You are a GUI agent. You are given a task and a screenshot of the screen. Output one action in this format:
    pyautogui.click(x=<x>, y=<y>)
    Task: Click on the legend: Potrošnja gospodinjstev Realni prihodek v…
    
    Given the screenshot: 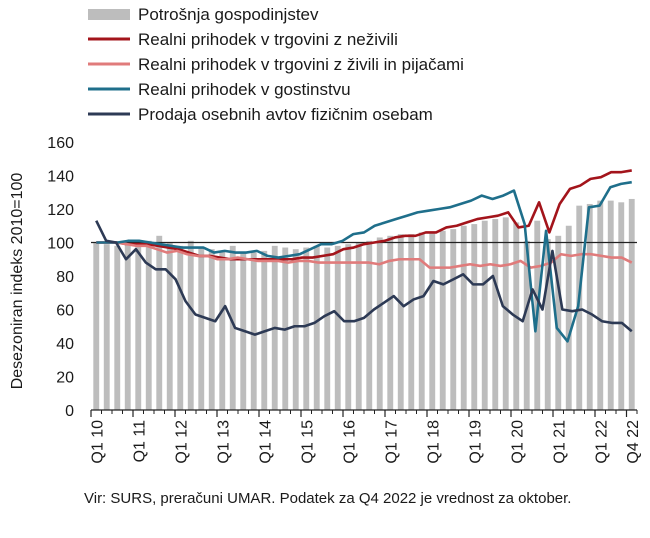 What is the action you would take?
    pyautogui.click(x=276, y=64)
    